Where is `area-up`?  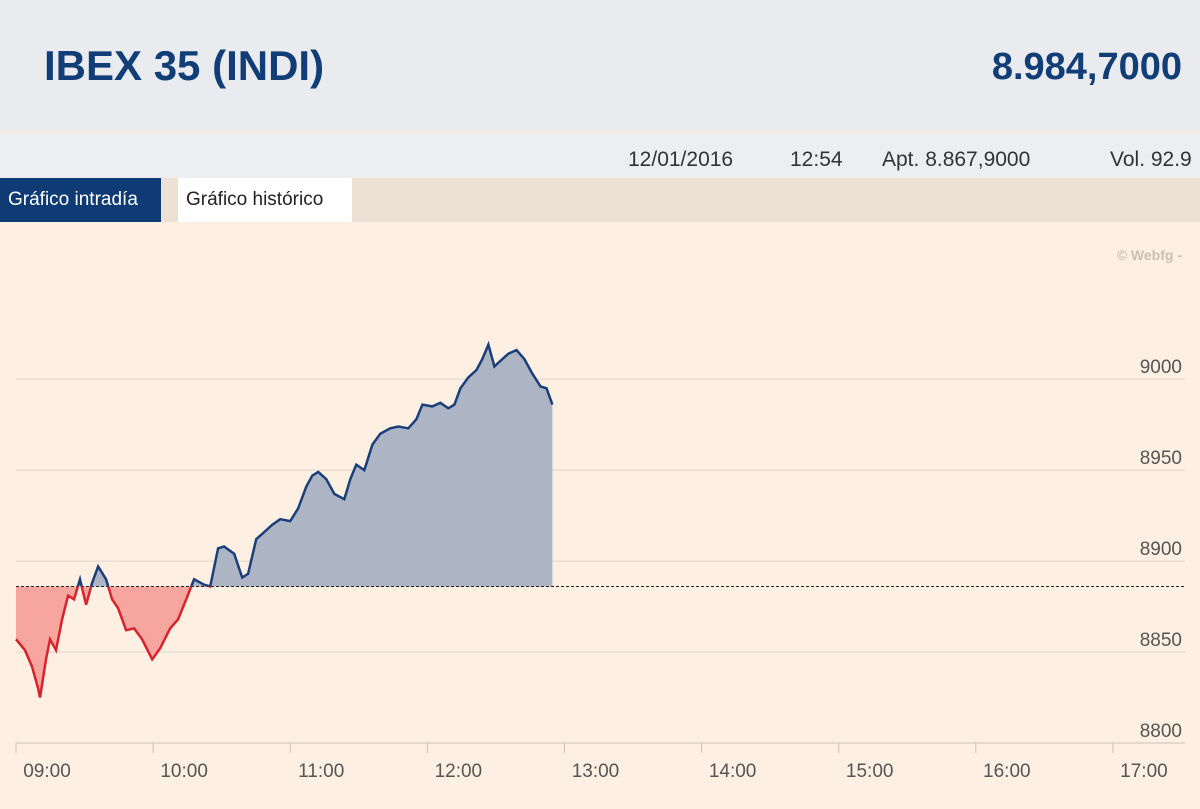 area-up is located at coordinates (284, 465).